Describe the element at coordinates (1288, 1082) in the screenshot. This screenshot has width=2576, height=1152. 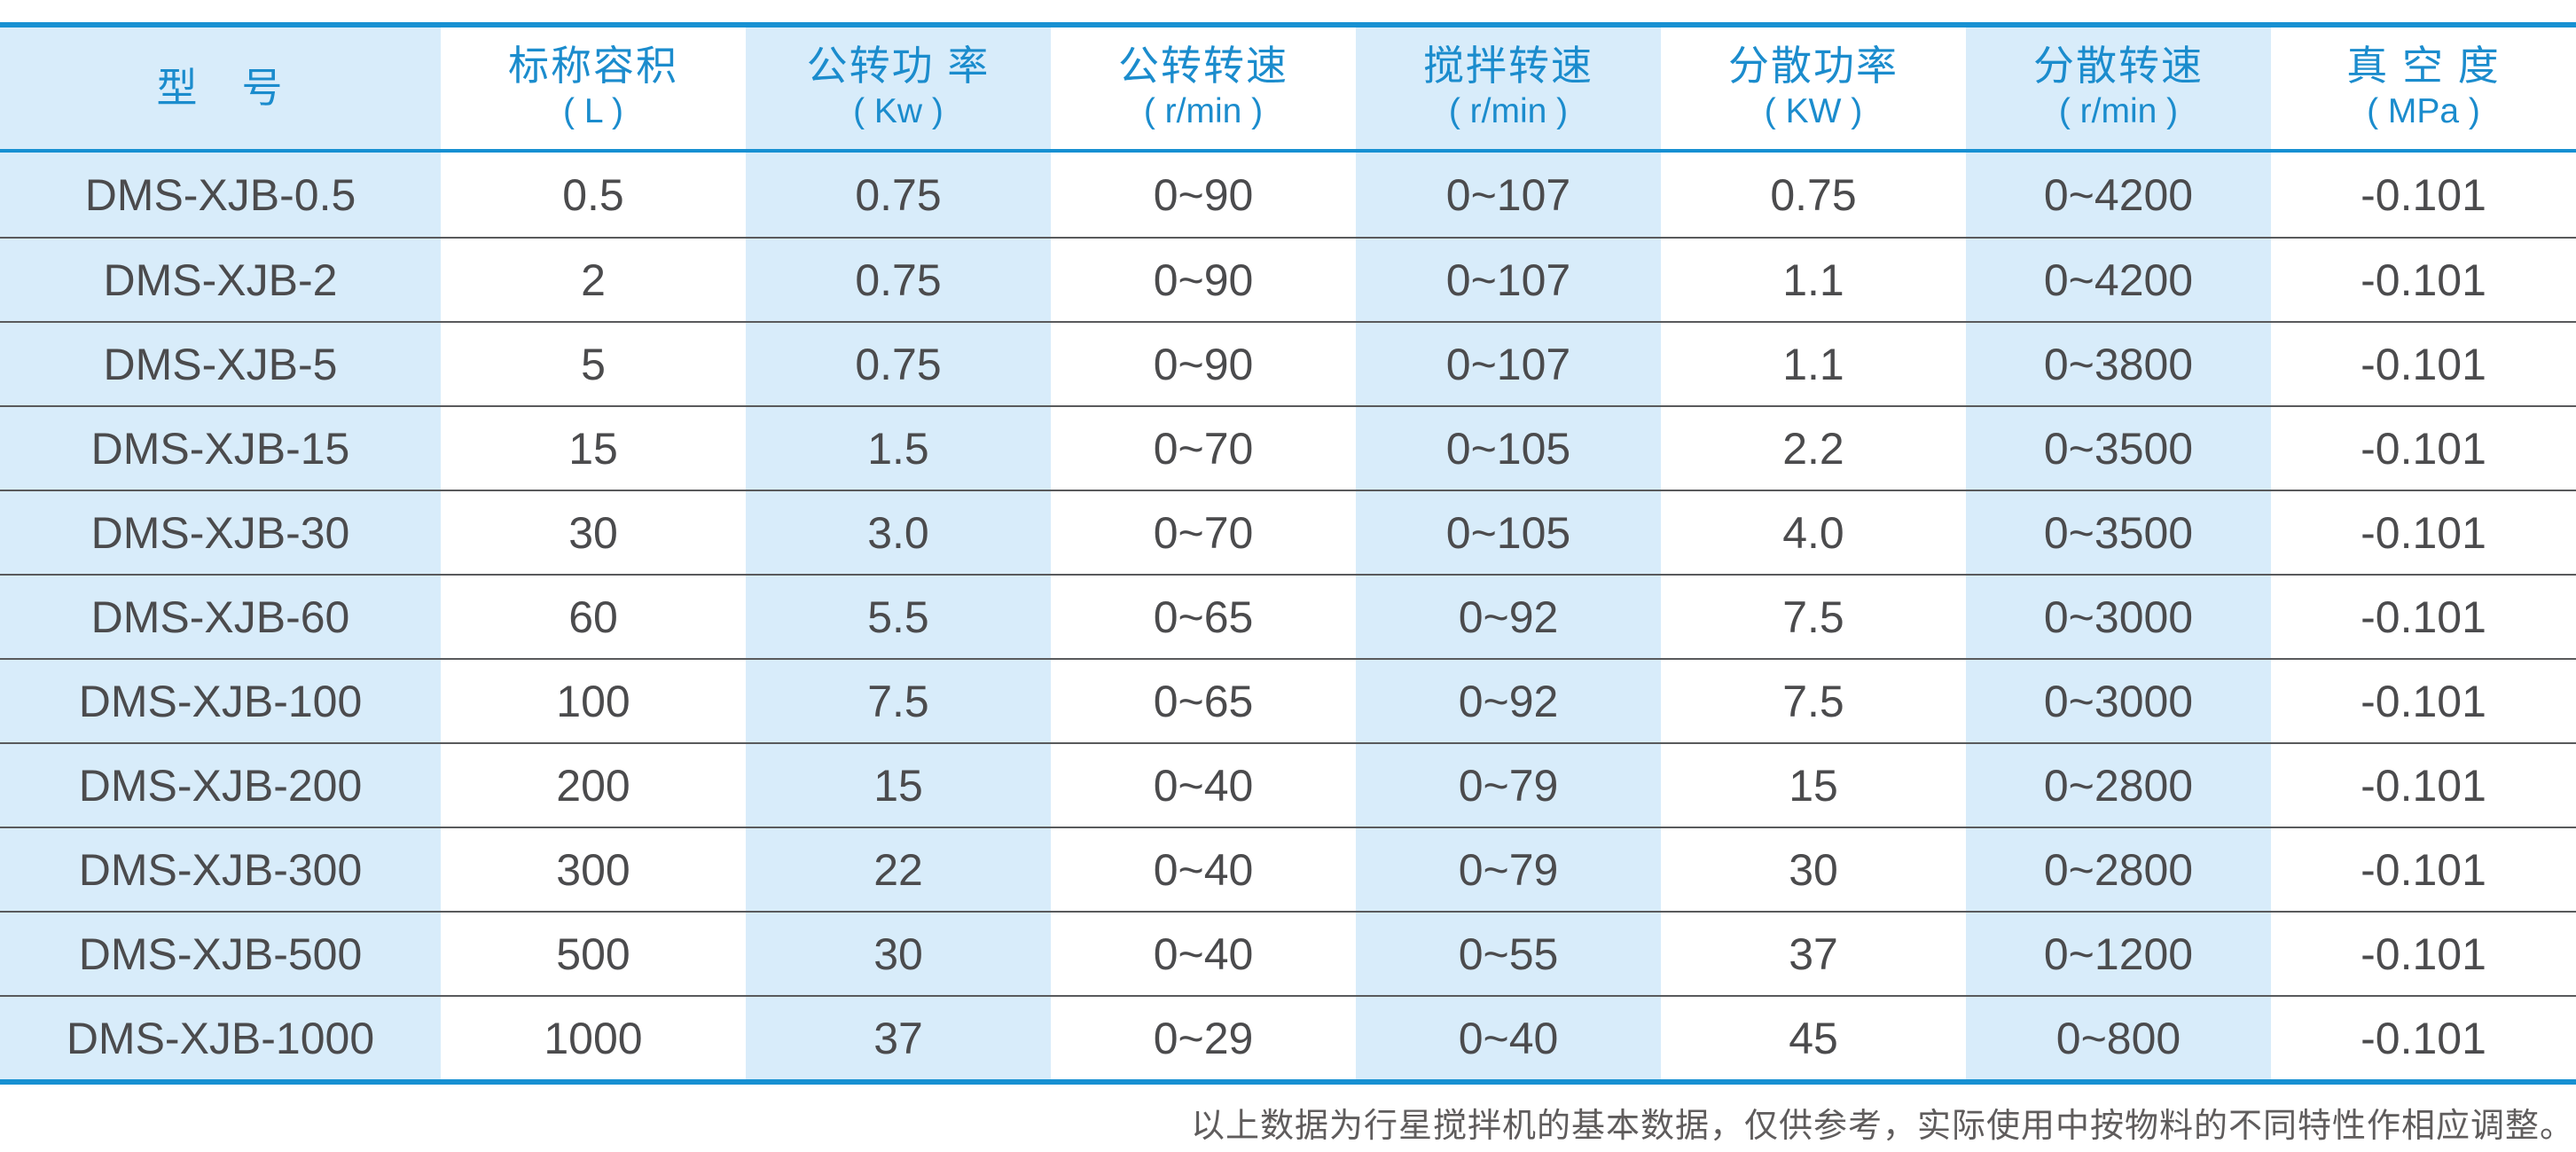
I see `table-bottom-border` at that location.